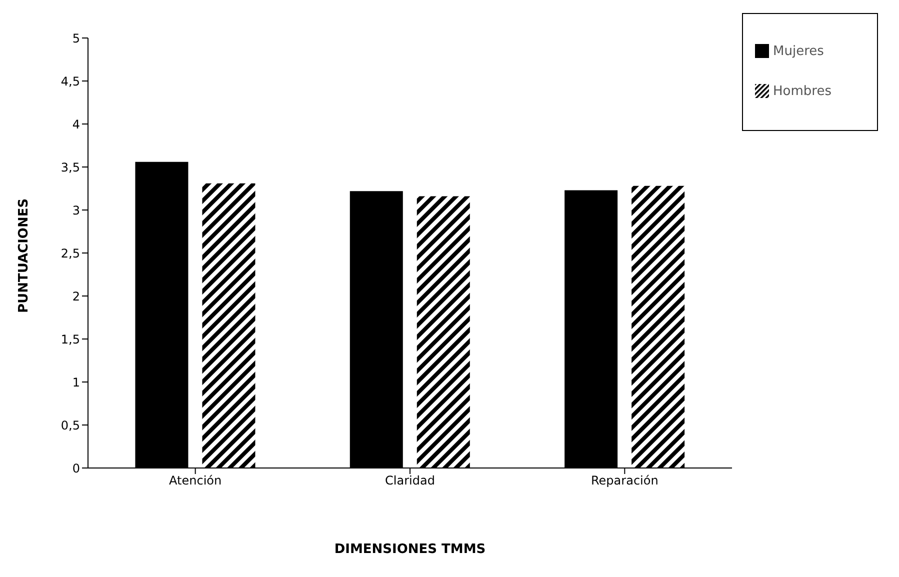 This screenshot has width=899, height=577. What do you see at coordinates (76, 382) in the screenshot?
I see `y-tick-label: 1` at bounding box center [76, 382].